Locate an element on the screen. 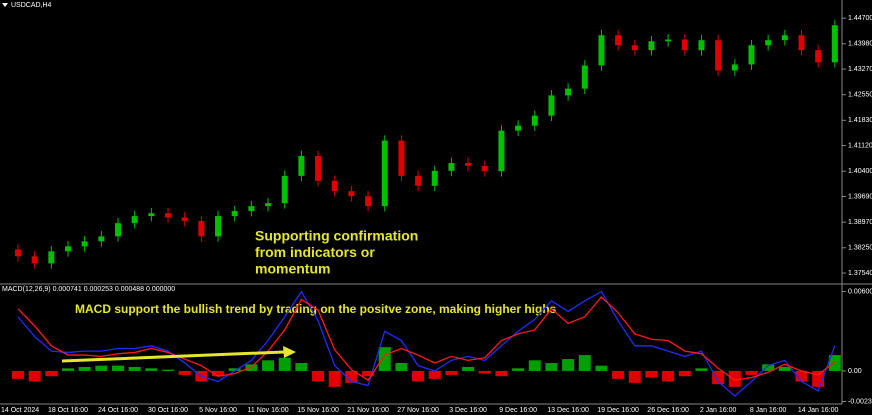 This screenshot has height=415, width=872. y-tick-label: 1.43270 is located at coordinates (860, 69).